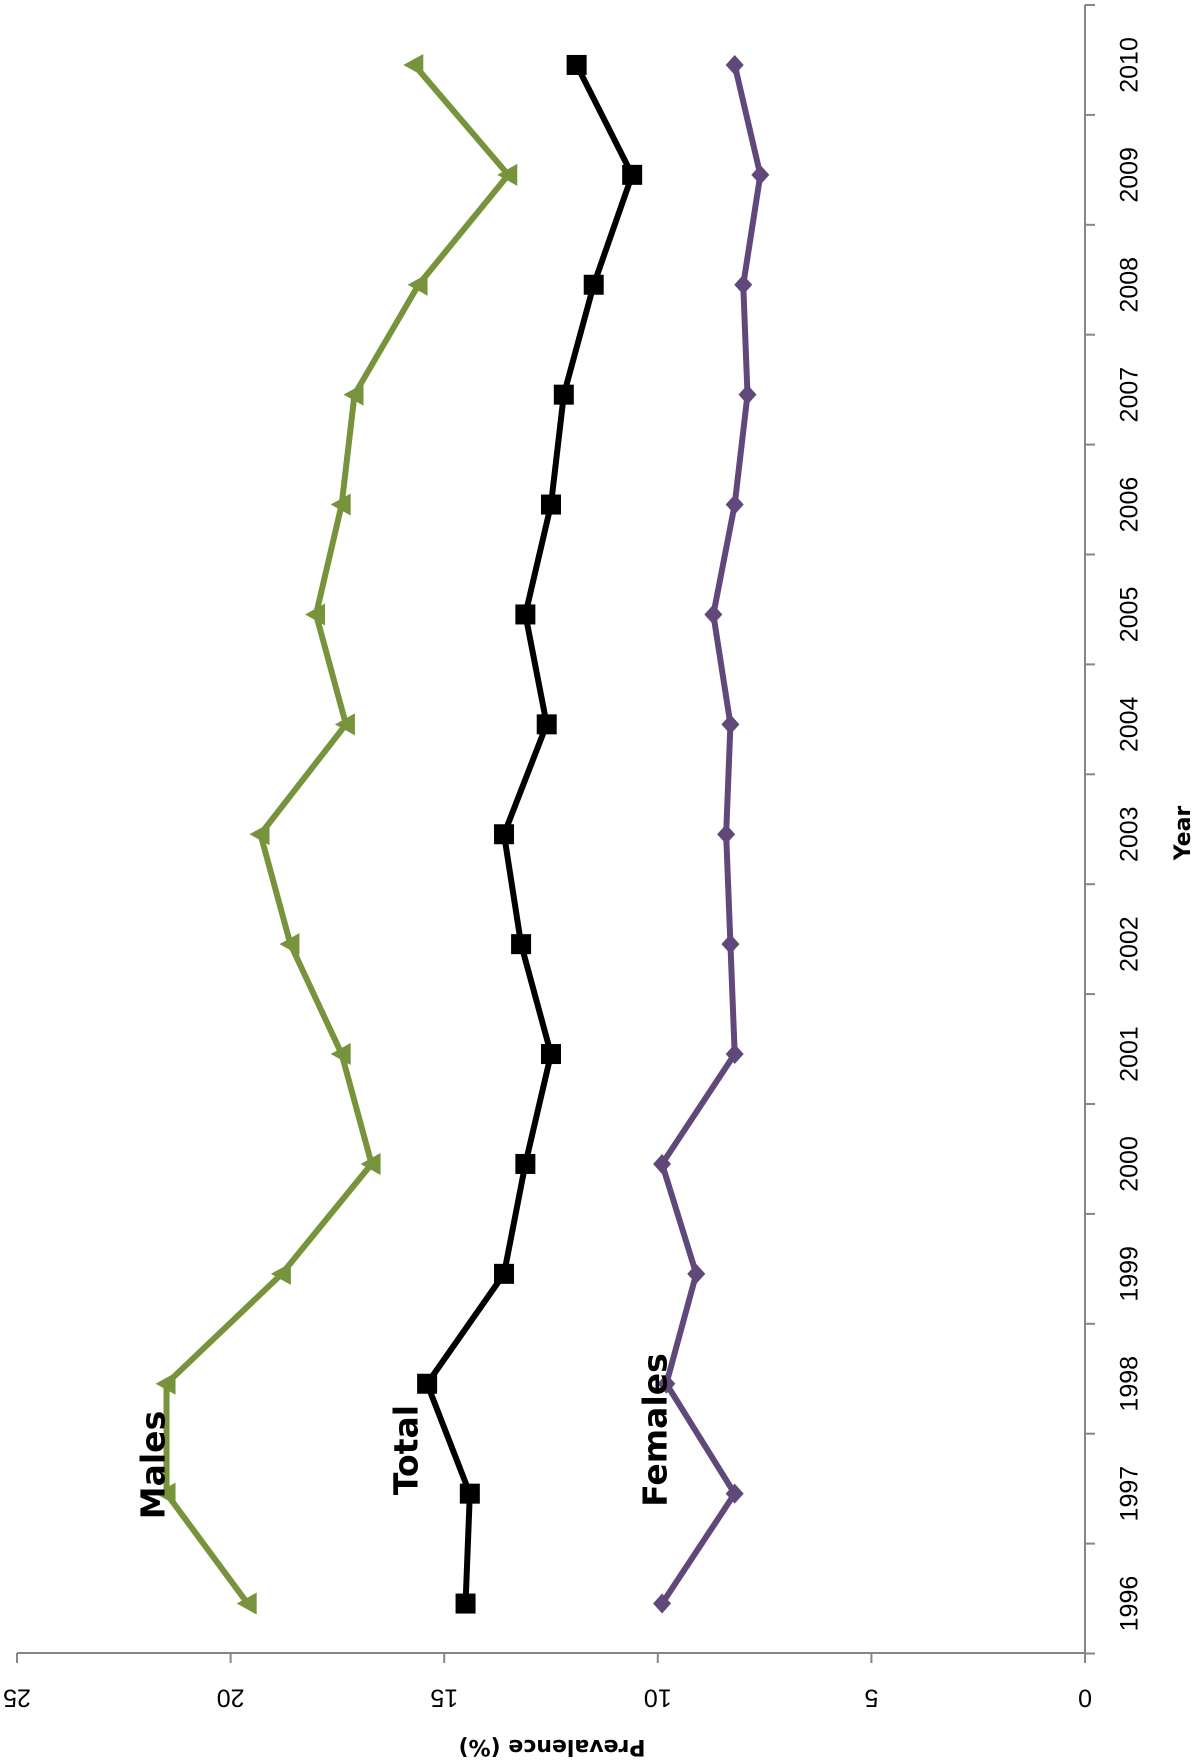  Describe the element at coordinates (1130, 505) in the screenshot. I see `year-tick-label: 2006` at that location.